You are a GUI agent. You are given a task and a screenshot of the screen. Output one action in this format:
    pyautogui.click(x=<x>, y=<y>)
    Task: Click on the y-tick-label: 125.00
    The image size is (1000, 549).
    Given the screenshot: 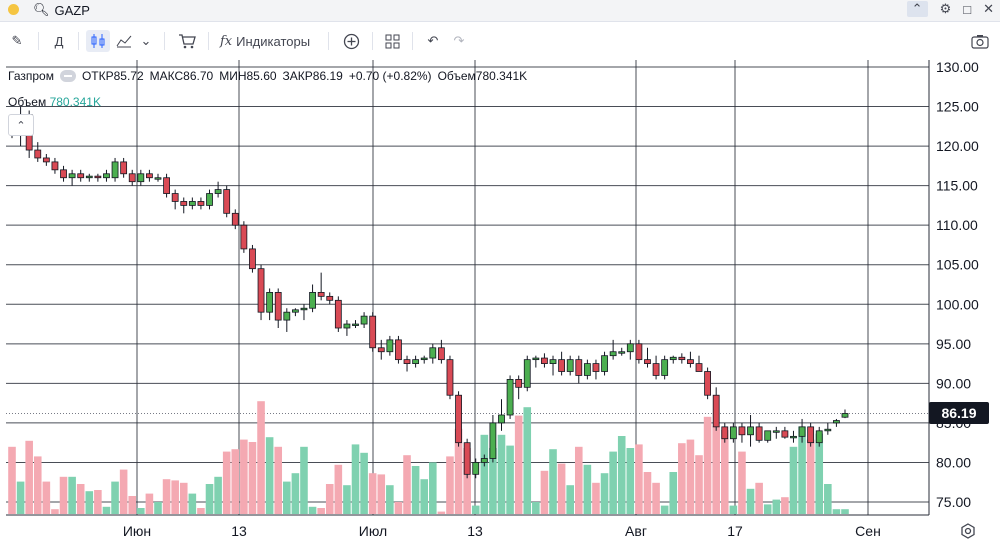 What is the action you would take?
    pyautogui.click(x=957, y=107)
    